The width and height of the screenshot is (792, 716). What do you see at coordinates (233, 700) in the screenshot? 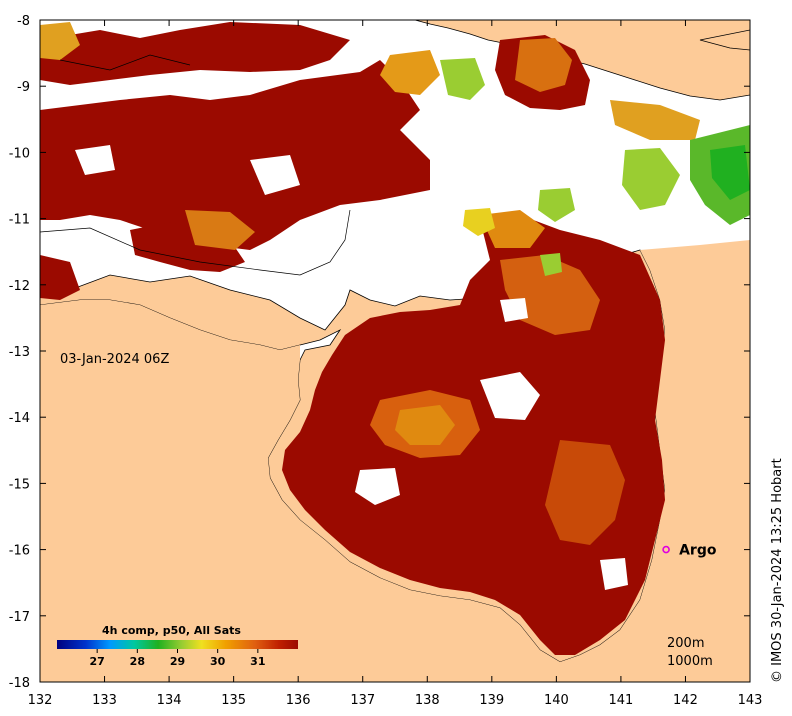
I see `x-tick-label: 135` at bounding box center [233, 700].